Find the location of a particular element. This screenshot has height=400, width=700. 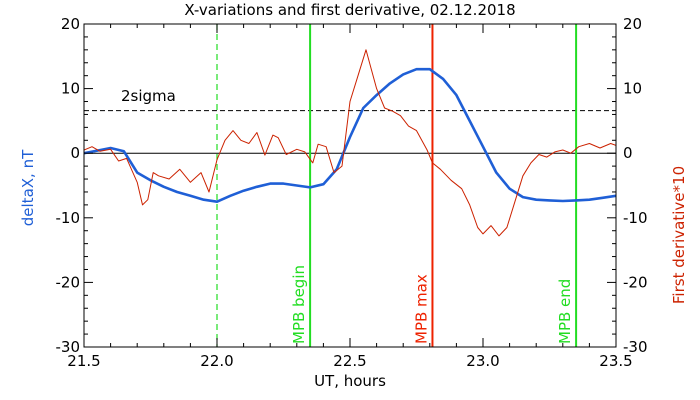

y-tick-label-right: -30 is located at coordinates (635, 347).